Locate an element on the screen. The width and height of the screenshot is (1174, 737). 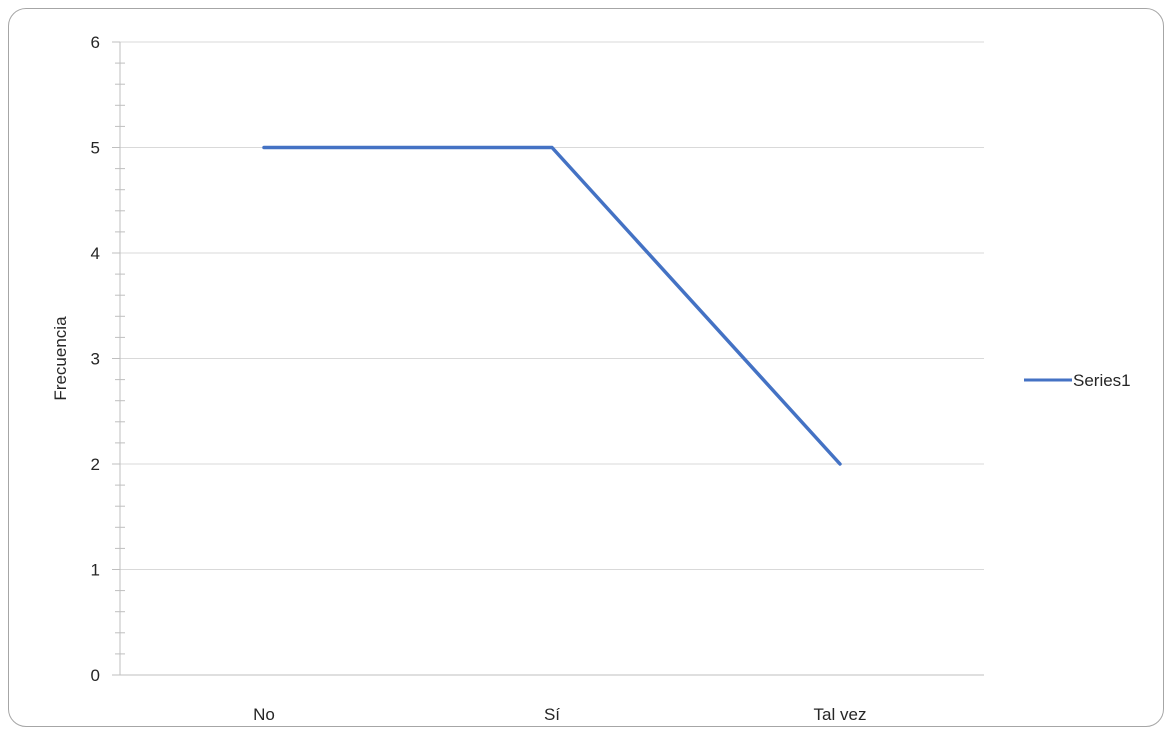
legend-label-series1: Series1 is located at coordinates (1102, 380).